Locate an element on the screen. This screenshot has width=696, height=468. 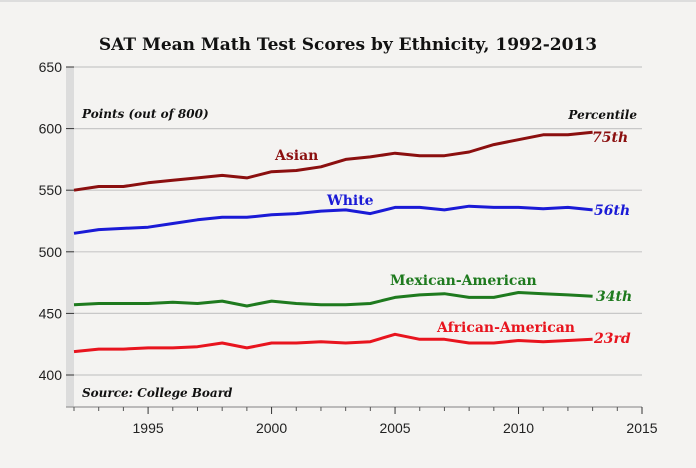
x-tick-label: 2015 is located at coordinates (641, 428).